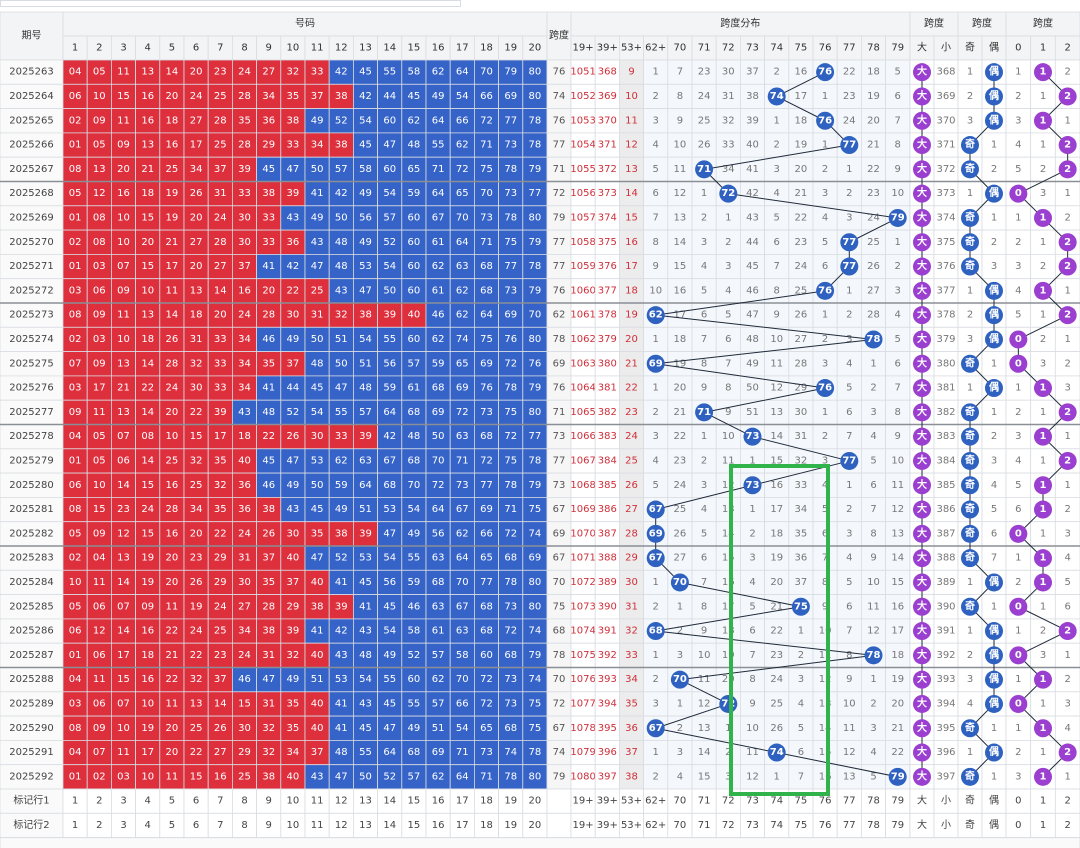 The width and height of the screenshot is (1080, 848). I want to click on parity-circle, so click(970, 728).